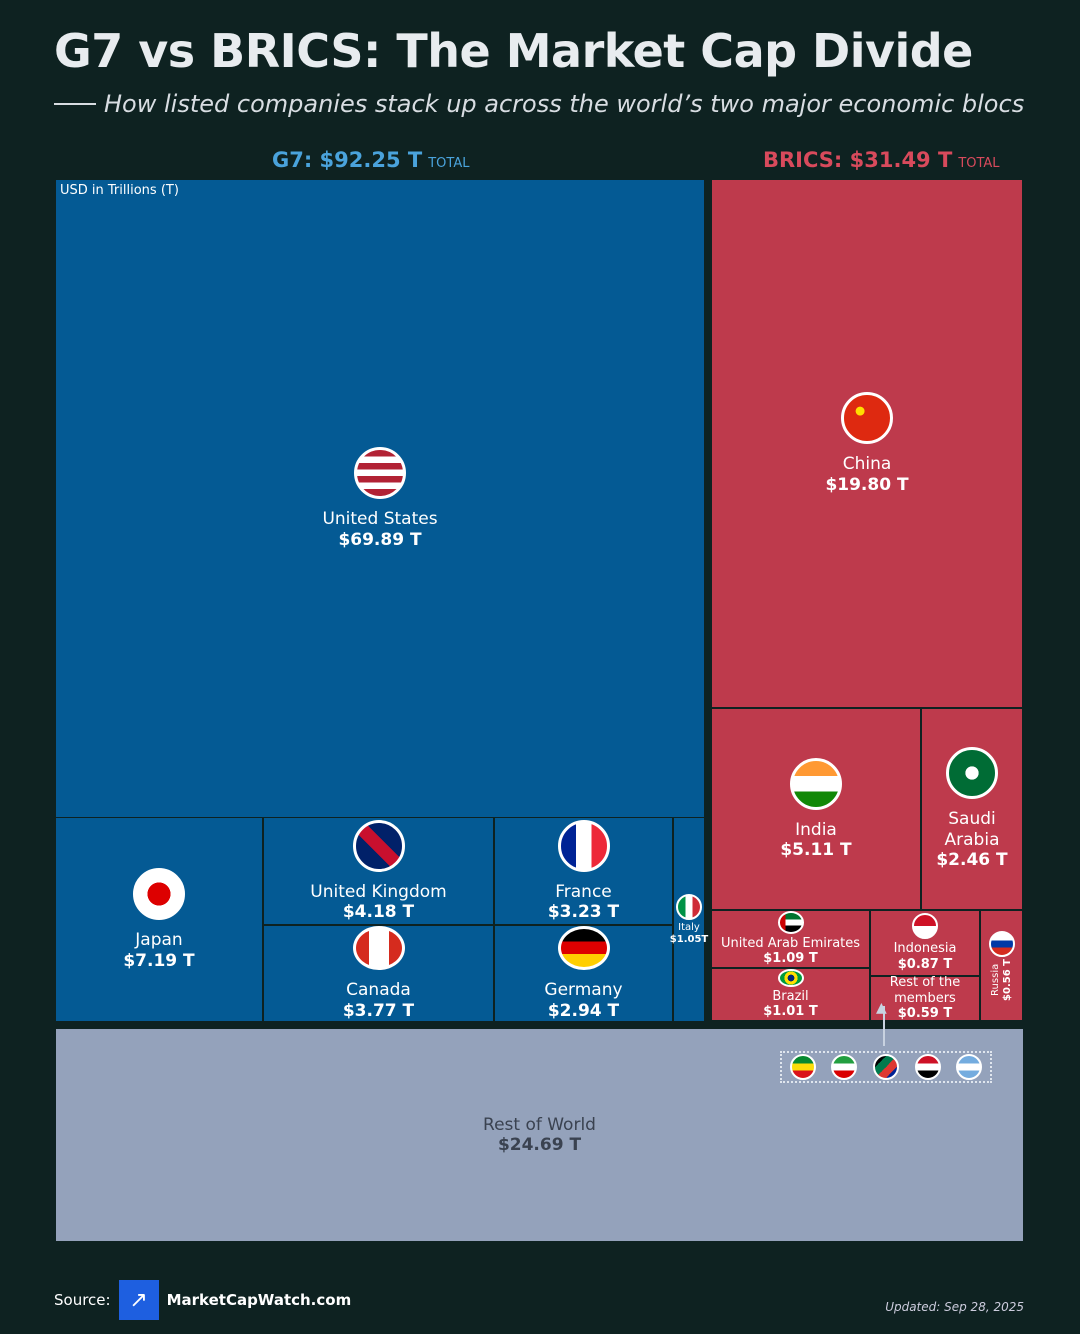 The height and width of the screenshot is (1334, 1080). Describe the element at coordinates (378, 1010) in the screenshot. I see `cell-value: $3.77 T` at that location.